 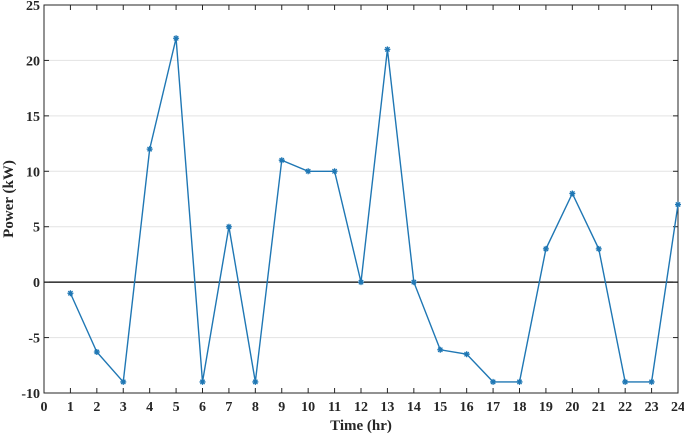 What do you see at coordinates (36, 283) in the screenshot?
I see `y-tick-label: 0` at bounding box center [36, 283].